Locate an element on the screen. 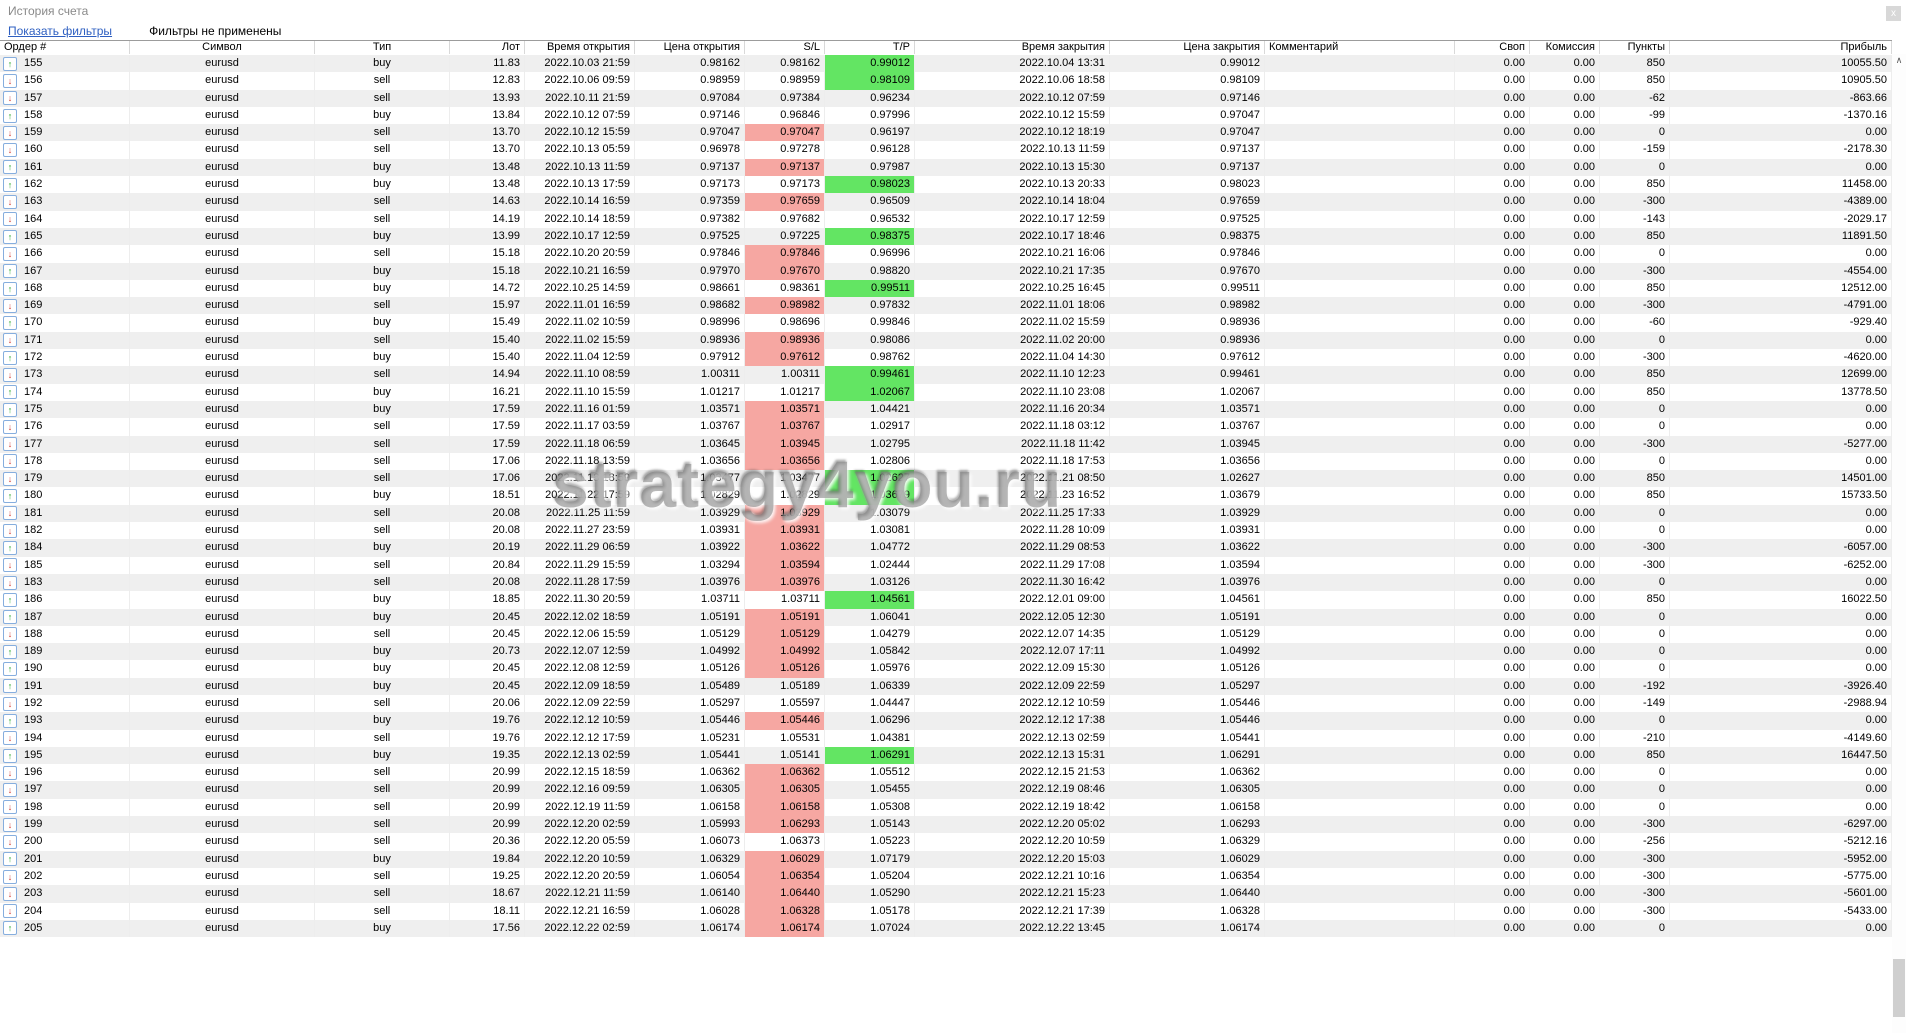 Image resolution: width=1906 pixels, height=1033 pixels. column-header-sl: S/L is located at coordinates (785, 47).